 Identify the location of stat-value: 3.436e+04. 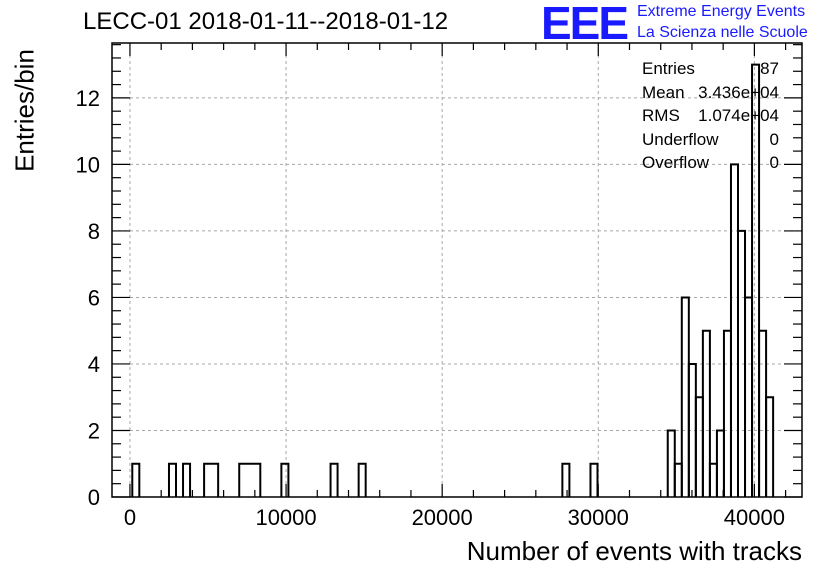
(738, 92).